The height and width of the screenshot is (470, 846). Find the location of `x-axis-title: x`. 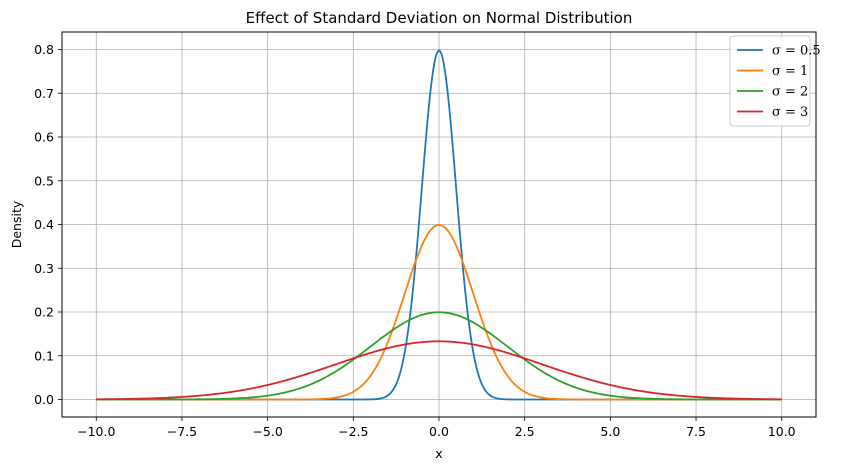

x-axis-title: x is located at coordinates (438, 453).